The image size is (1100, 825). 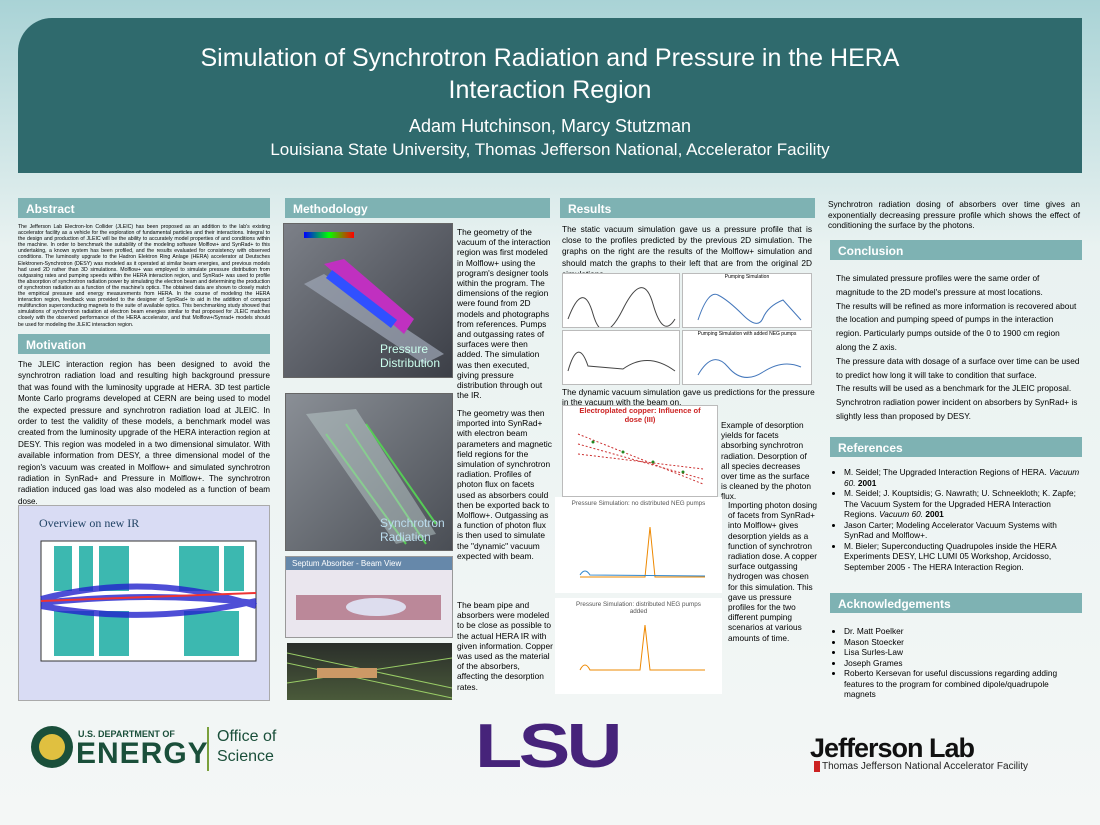 I want to click on list-item: Mason Stoecker, so click(x=962, y=642).